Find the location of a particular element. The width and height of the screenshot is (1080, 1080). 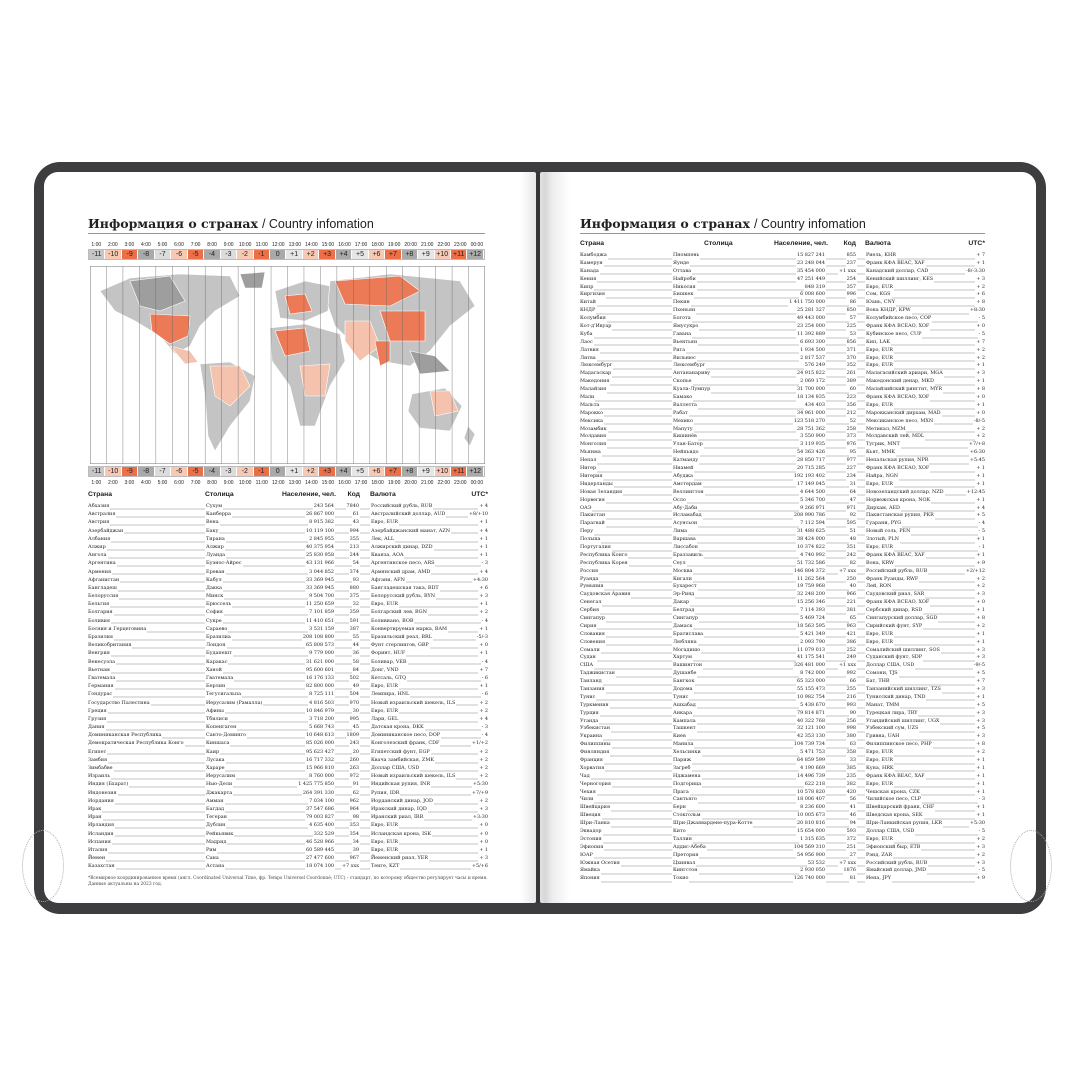

country-cell: Шри-Ланка is located at coordinates (595, 824).